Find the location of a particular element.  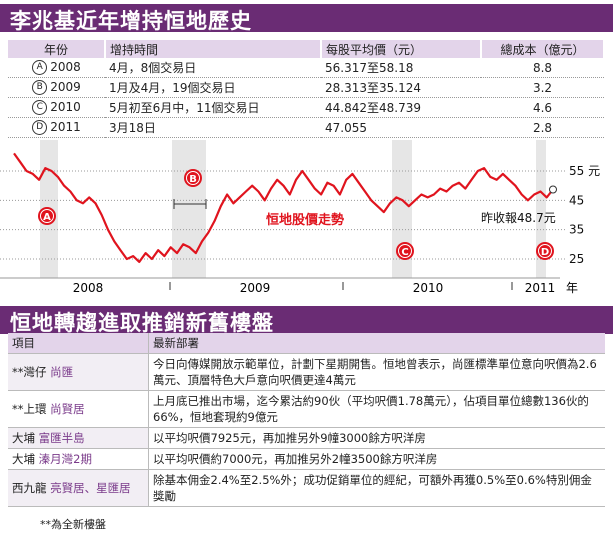

project-deployment: 以平均呎價約7000元，再加推另外2幢3500餘方呎洋房 is located at coordinates (376, 459).